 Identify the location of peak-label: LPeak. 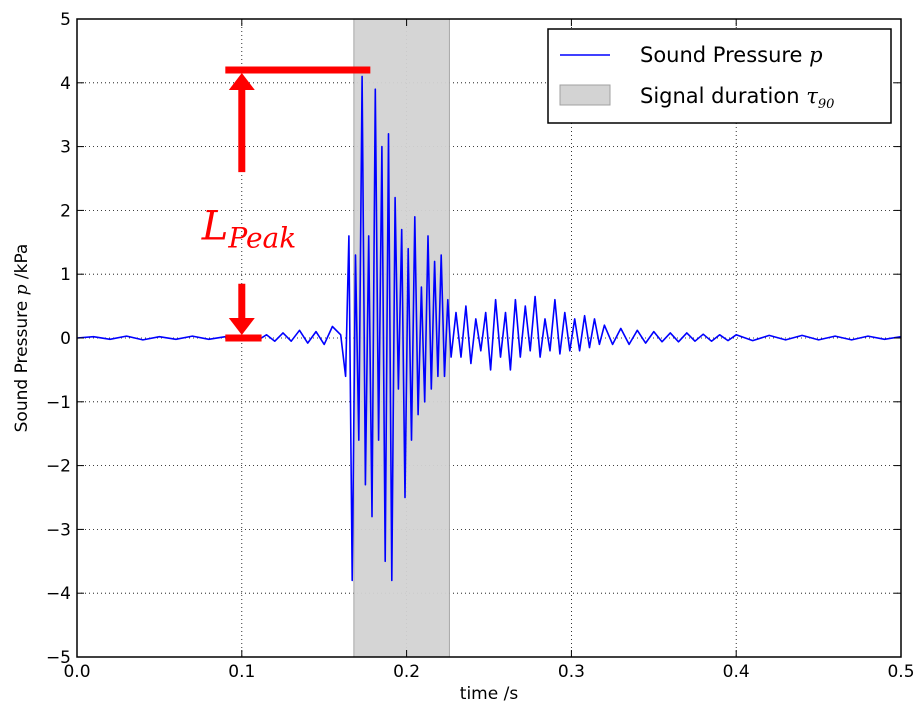
(248, 229).